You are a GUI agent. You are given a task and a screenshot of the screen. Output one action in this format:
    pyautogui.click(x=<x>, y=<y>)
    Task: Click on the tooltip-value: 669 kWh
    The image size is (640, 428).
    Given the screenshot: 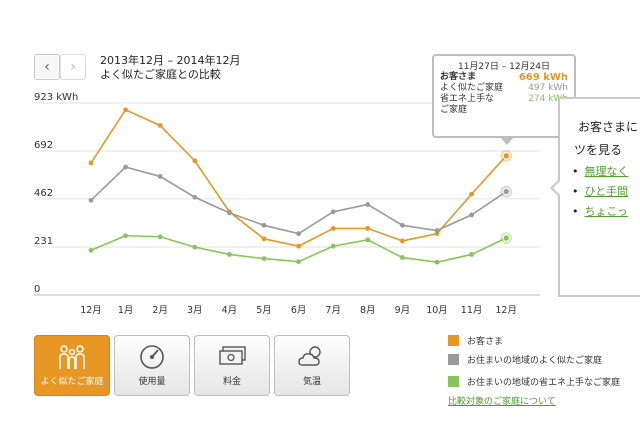 What is the action you would take?
    pyautogui.click(x=543, y=77)
    